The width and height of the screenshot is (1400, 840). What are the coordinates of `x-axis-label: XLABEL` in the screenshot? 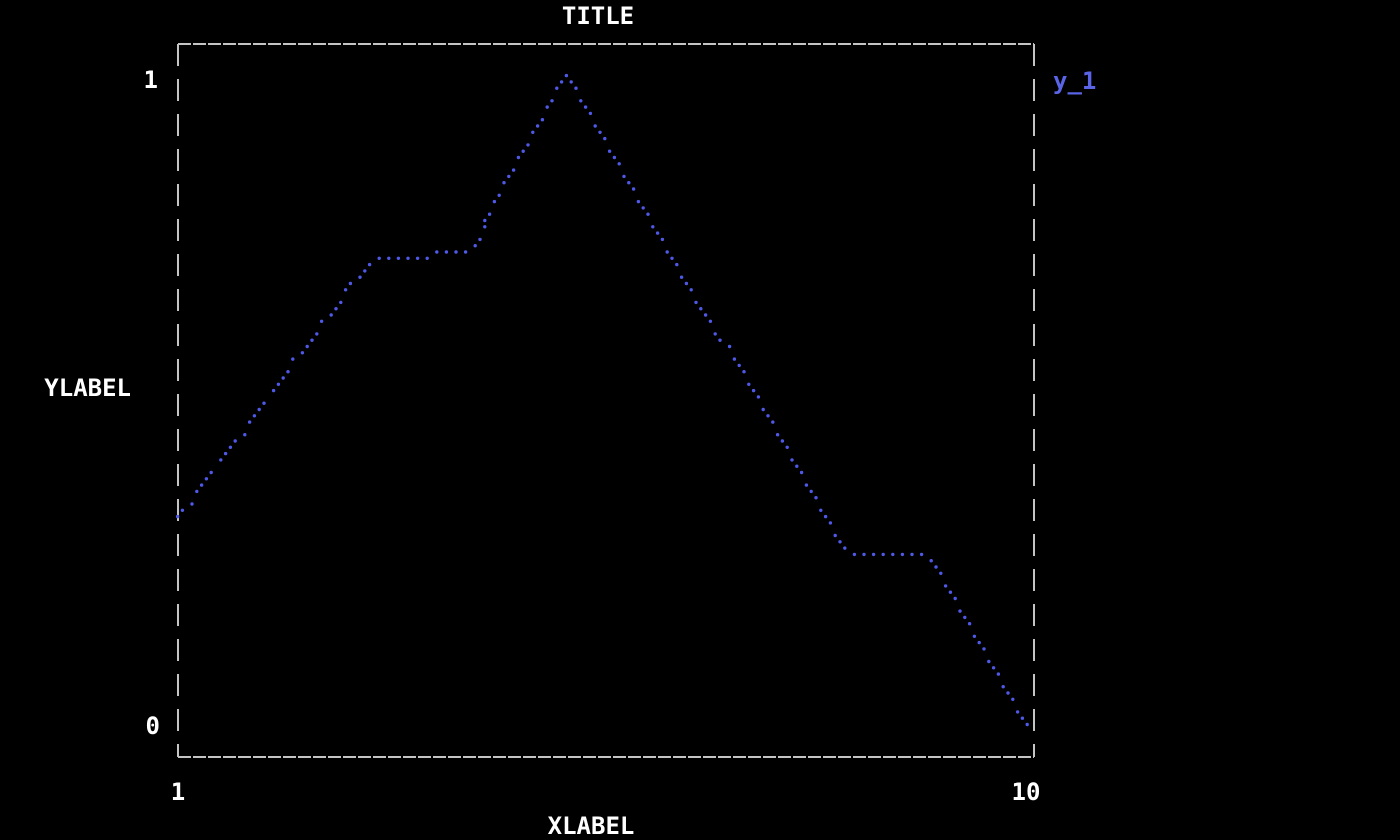 It's located at (591, 826).